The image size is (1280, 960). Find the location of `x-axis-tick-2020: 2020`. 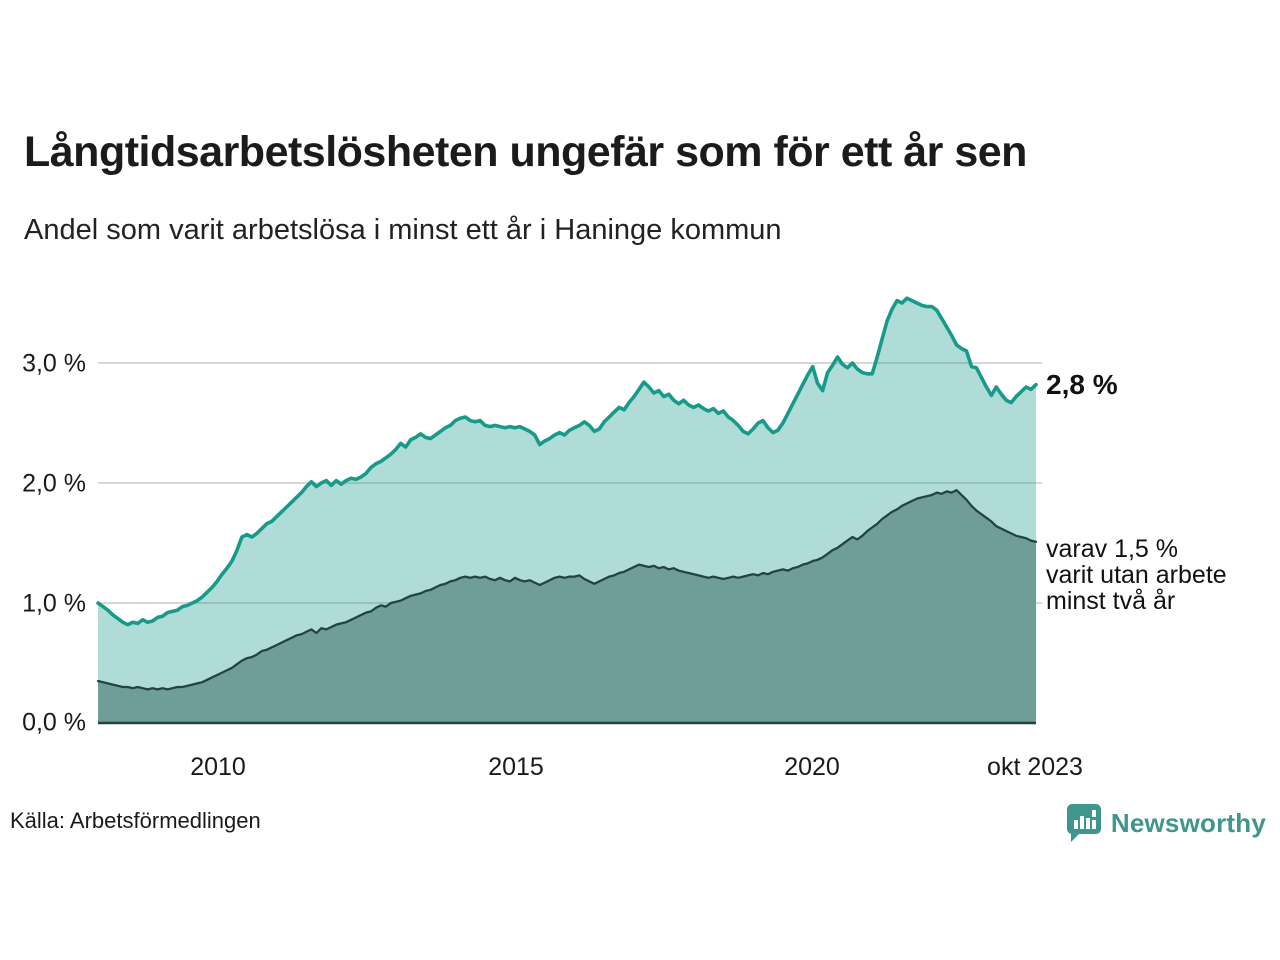

x-axis-tick-2020: 2020 is located at coordinates (812, 767).